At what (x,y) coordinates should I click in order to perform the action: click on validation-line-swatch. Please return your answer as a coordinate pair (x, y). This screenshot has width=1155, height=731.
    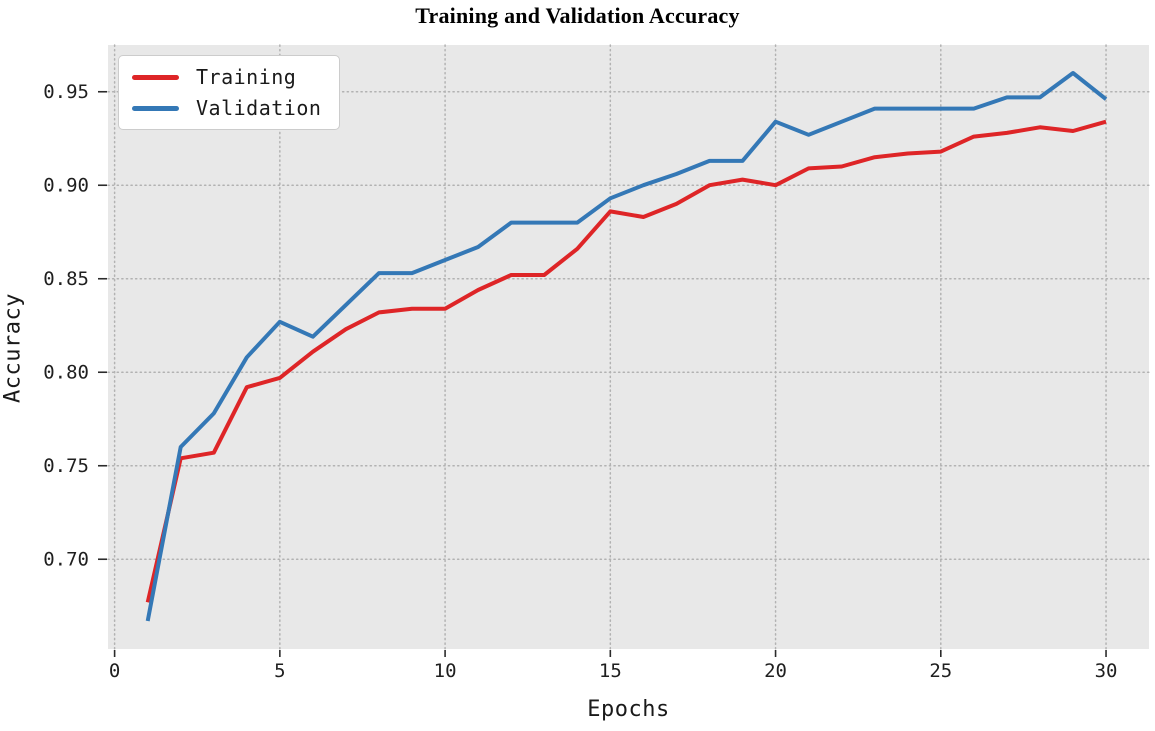
    Looking at the image, I should click on (155, 108).